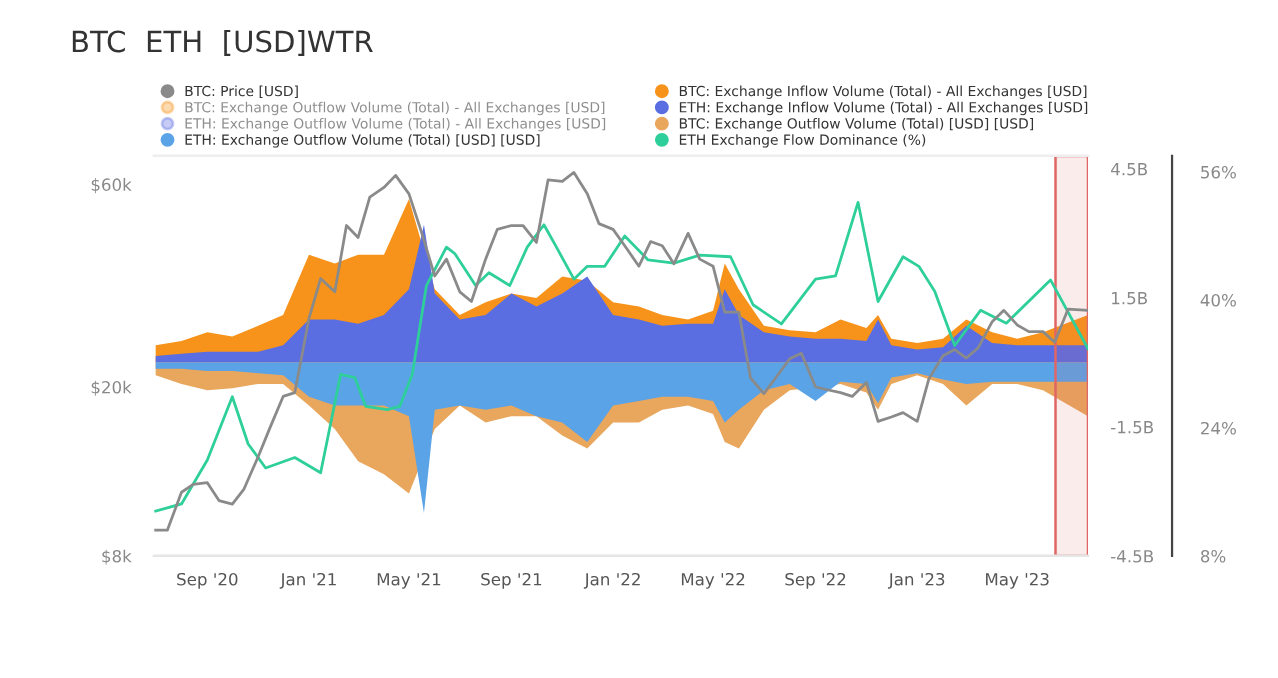  Describe the element at coordinates (307, 580) in the screenshot. I see `x-tick-label: Jan '21` at that location.